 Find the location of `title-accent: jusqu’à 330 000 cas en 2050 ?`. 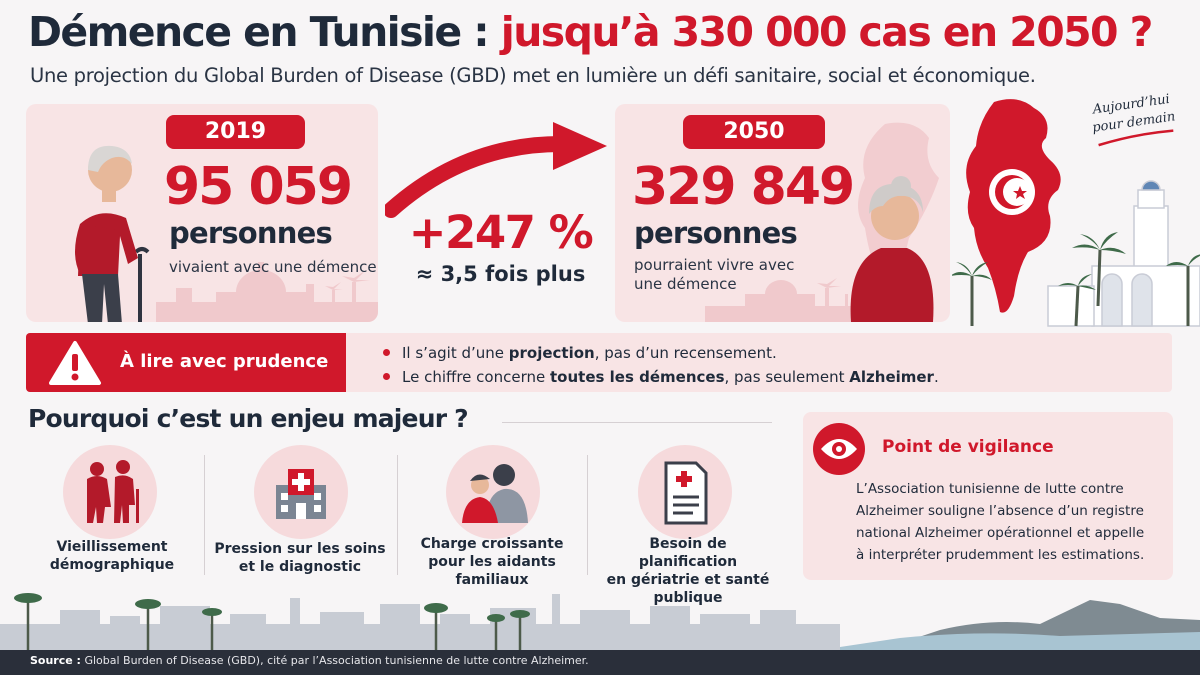

title-accent: jusqu’à 330 000 cas en 2050 ? is located at coordinates (827, 32).